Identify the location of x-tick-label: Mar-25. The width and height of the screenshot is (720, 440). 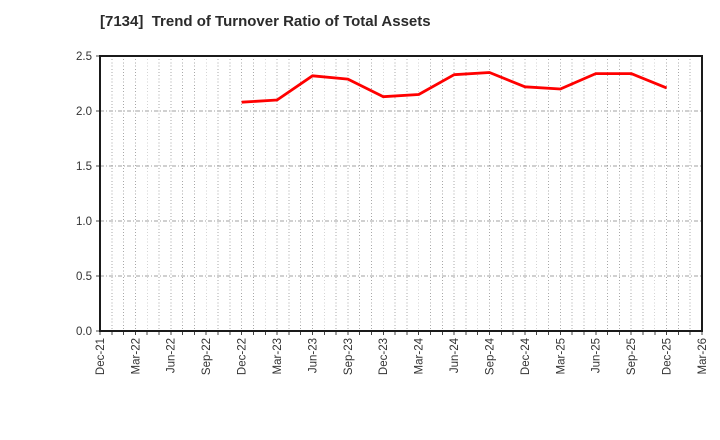
(561, 356).